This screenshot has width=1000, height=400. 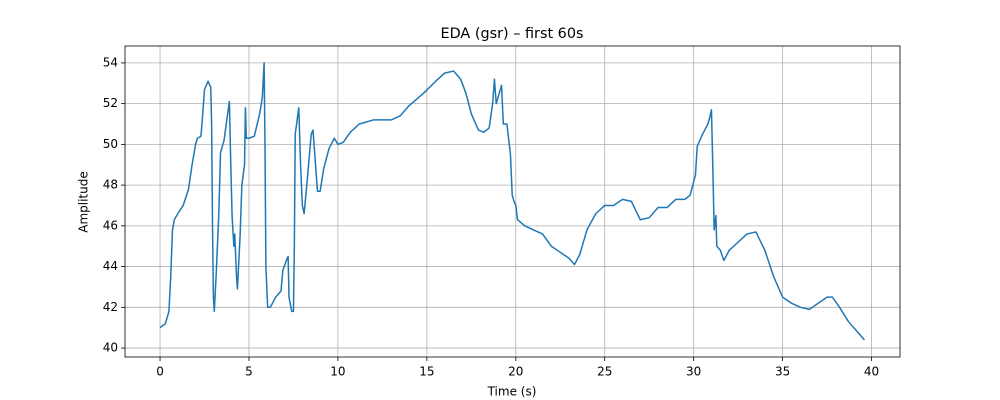 I want to click on y-tick-label: 46, so click(x=110, y=225).